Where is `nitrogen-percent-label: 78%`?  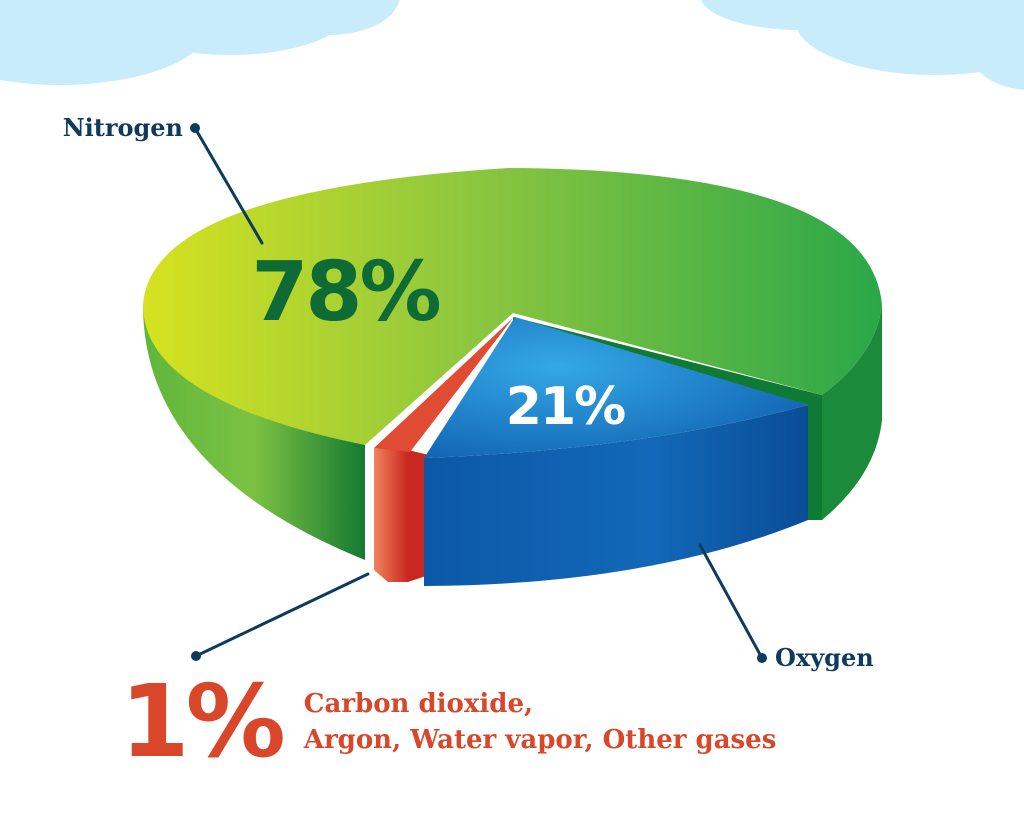
nitrogen-percent-label: 78% is located at coordinates (345, 292).